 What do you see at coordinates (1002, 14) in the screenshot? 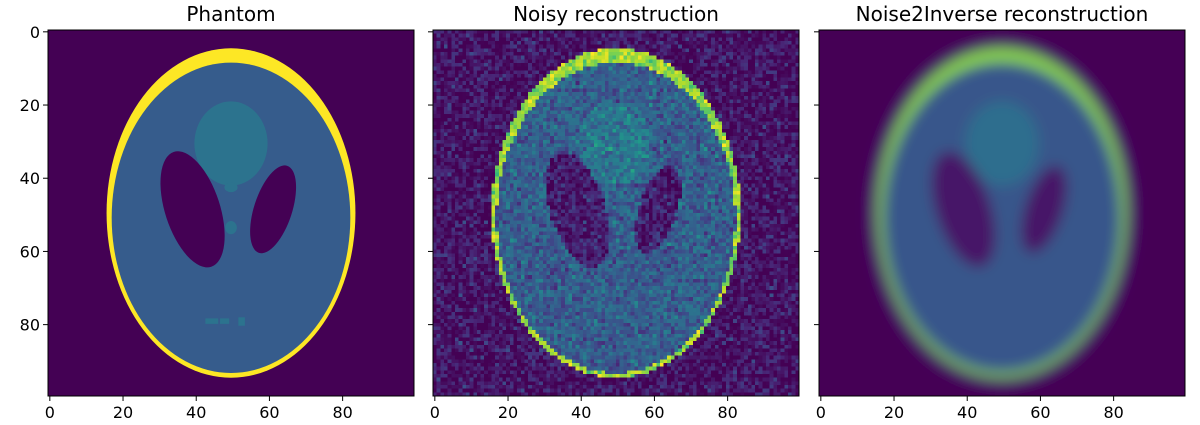
I see `panel-title: Noise2Inverse reconstruction` at bounding box center [1002, 14].